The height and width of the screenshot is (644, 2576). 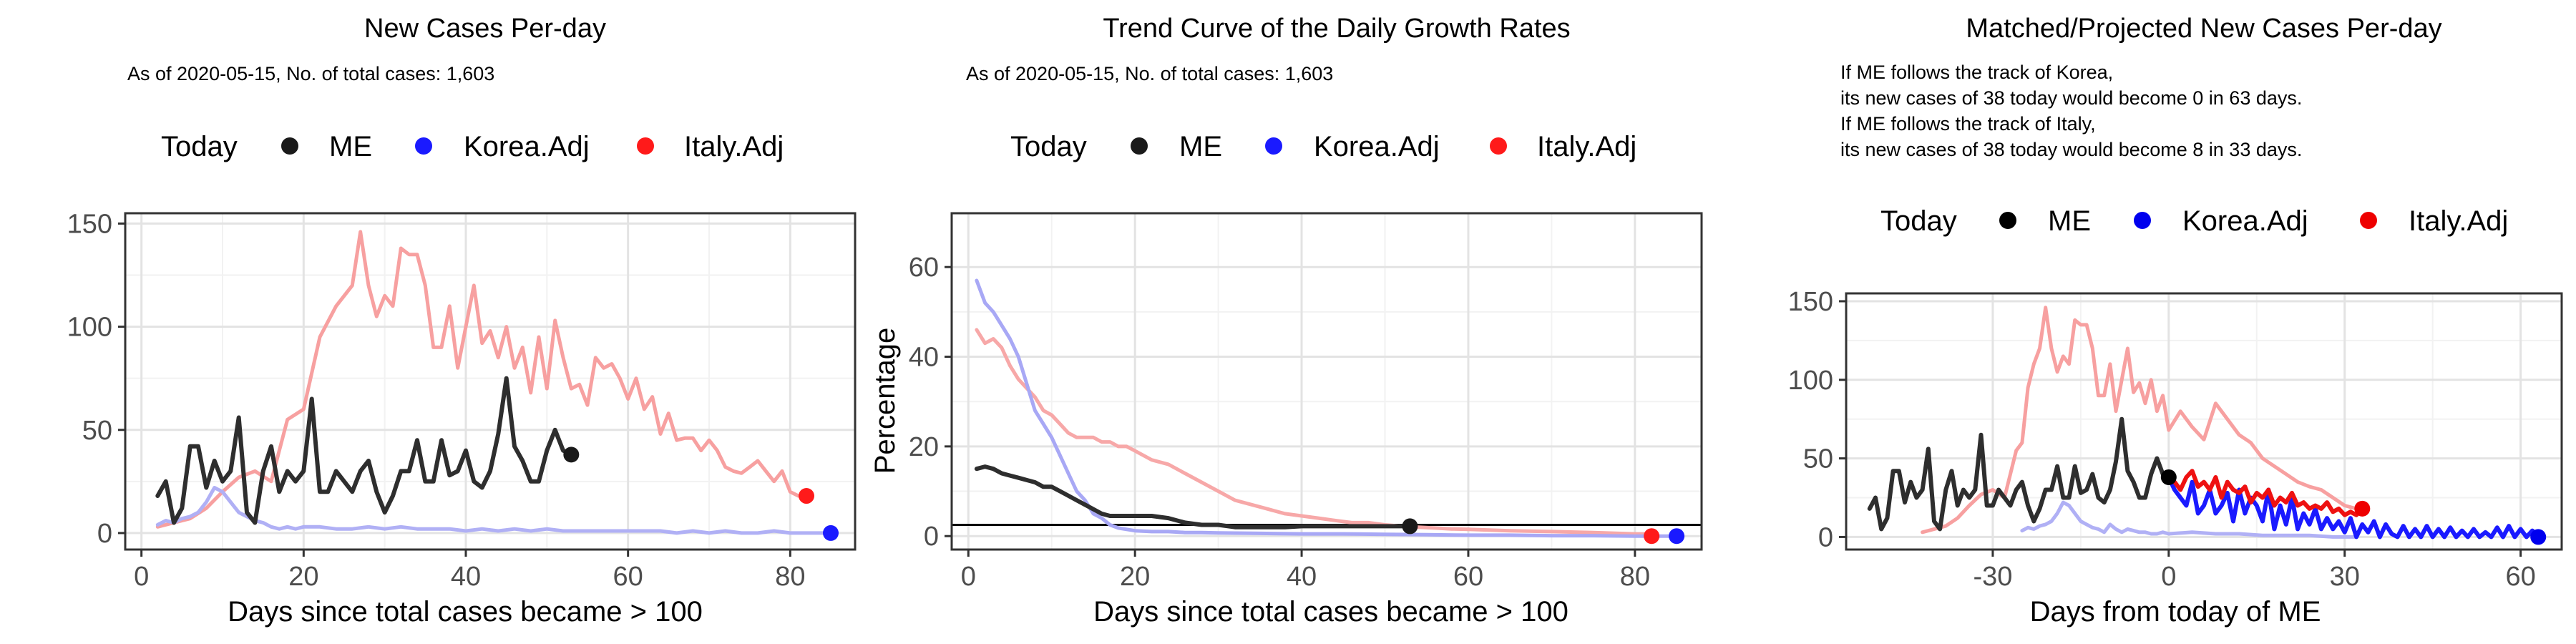 What do you see at coordinates (2265, 493) in the screenshot?
I see `series-line-italy-adj-projected` at bounding box center [2265, 493].